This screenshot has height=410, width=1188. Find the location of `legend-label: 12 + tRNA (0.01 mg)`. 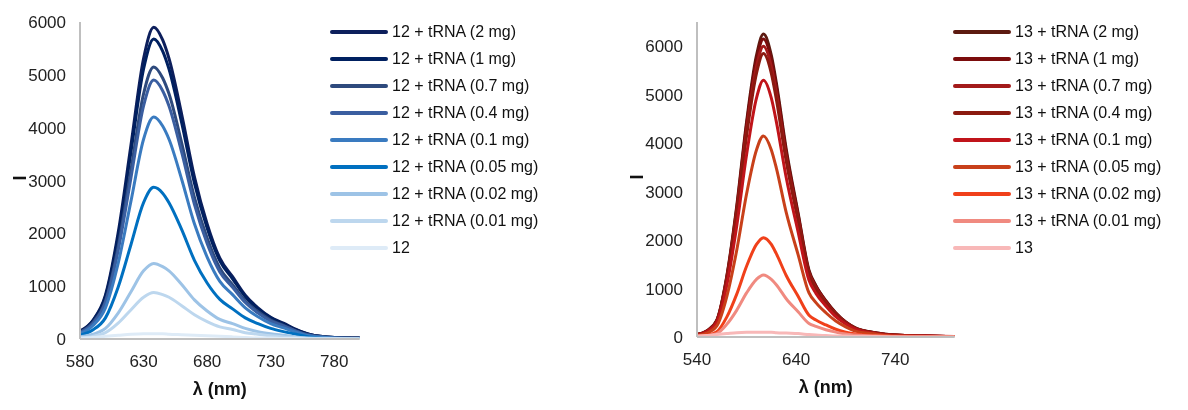

legend-label: 12 + tRNA (0.01 mg) is located at coordinates (465, 220).